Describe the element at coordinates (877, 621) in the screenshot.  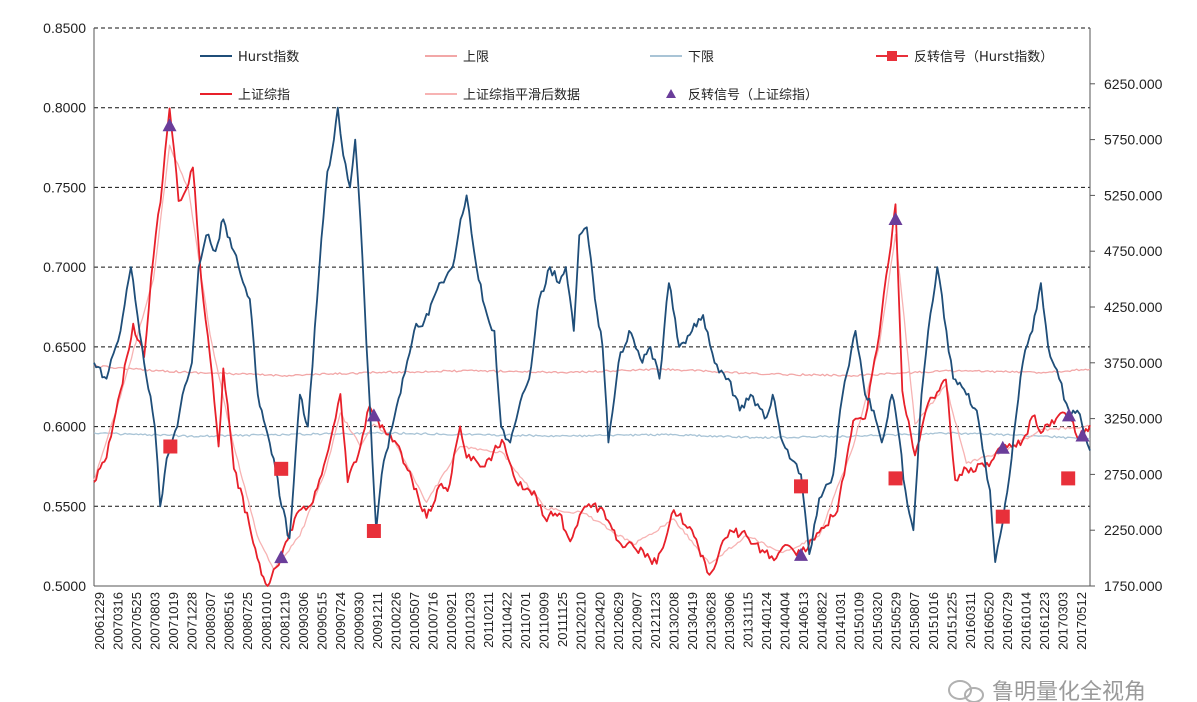
I see `x-tick-label: 20150320` at that location.